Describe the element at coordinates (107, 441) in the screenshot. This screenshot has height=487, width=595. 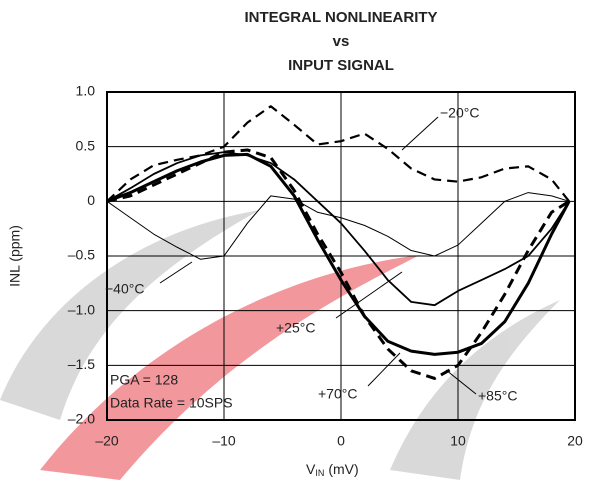
I see `x-tick-label: –20` at that location.